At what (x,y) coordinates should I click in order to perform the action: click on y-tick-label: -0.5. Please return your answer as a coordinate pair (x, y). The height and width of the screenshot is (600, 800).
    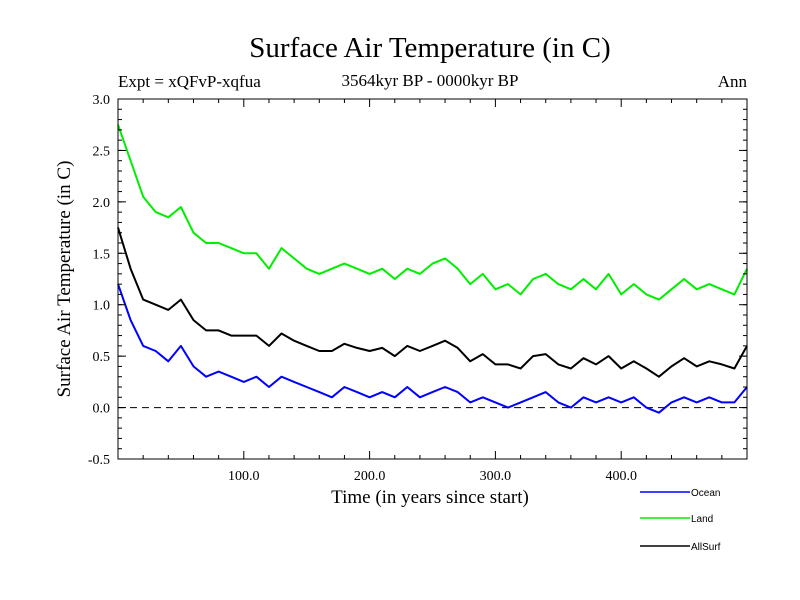
    Looking at the image, I should click on (99, 460).